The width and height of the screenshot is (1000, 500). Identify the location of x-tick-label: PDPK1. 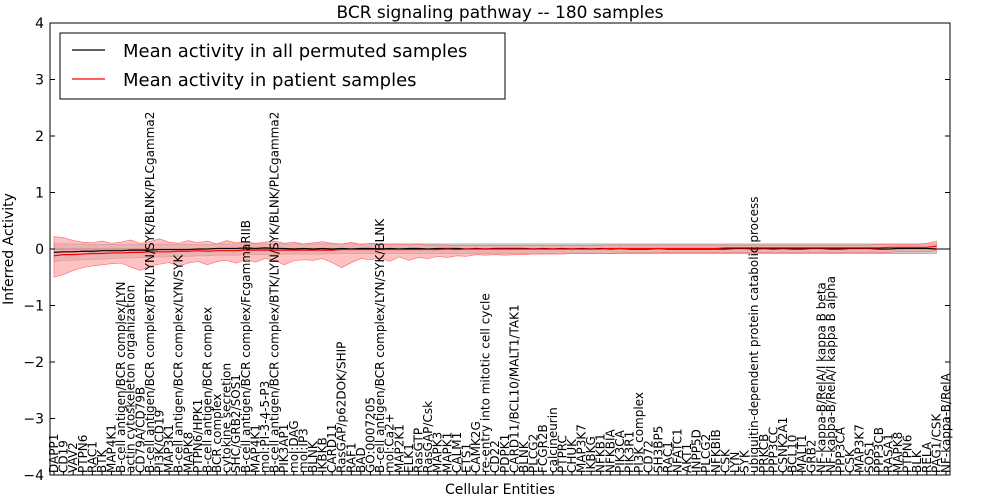
(505, 453).